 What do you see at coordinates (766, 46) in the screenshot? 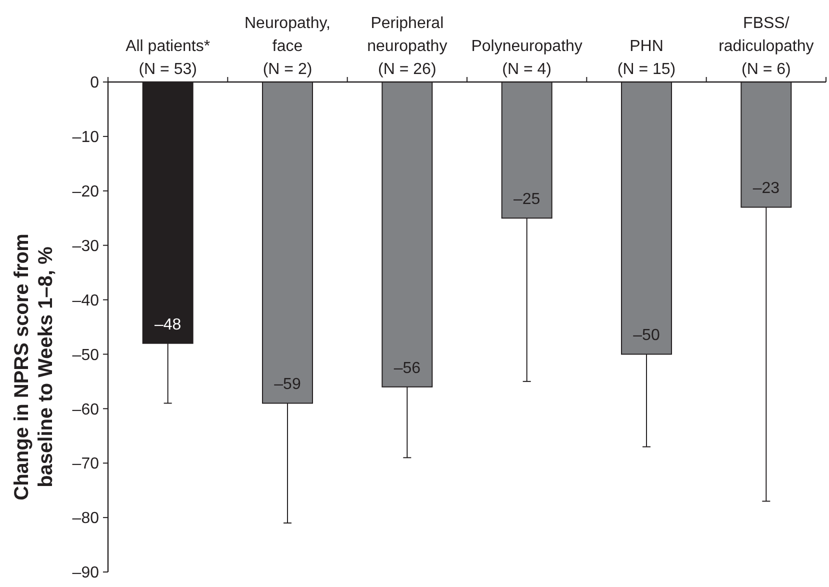
I see `x-tick-label: FBSS/ radiculopathy (N = 6)` at bounding box center [766, 46].